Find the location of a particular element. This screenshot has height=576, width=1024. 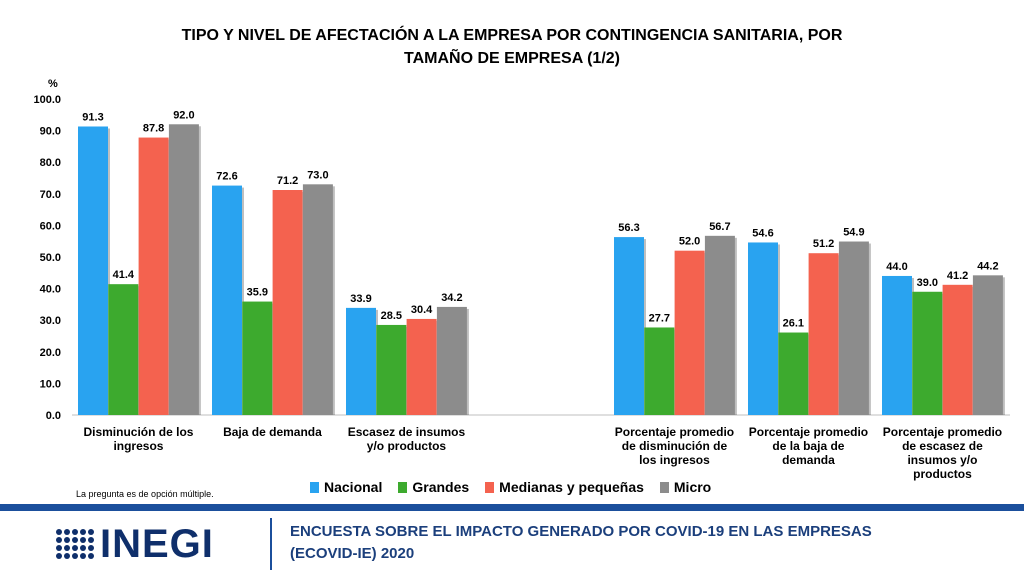

inegi-logo-text: INEGI is located at coordinates (157, 544).